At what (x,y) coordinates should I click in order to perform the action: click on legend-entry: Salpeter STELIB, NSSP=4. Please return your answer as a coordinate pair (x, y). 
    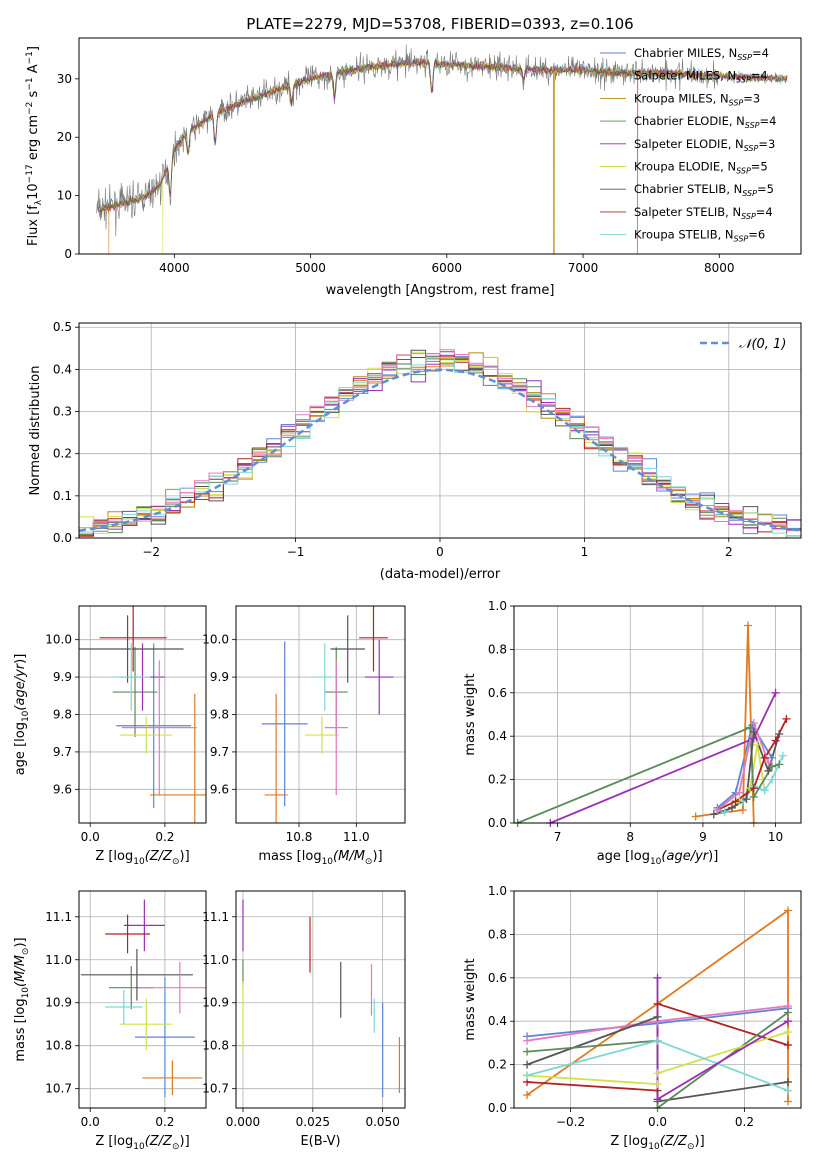
    Looking at the image, I should click on (703, 213).